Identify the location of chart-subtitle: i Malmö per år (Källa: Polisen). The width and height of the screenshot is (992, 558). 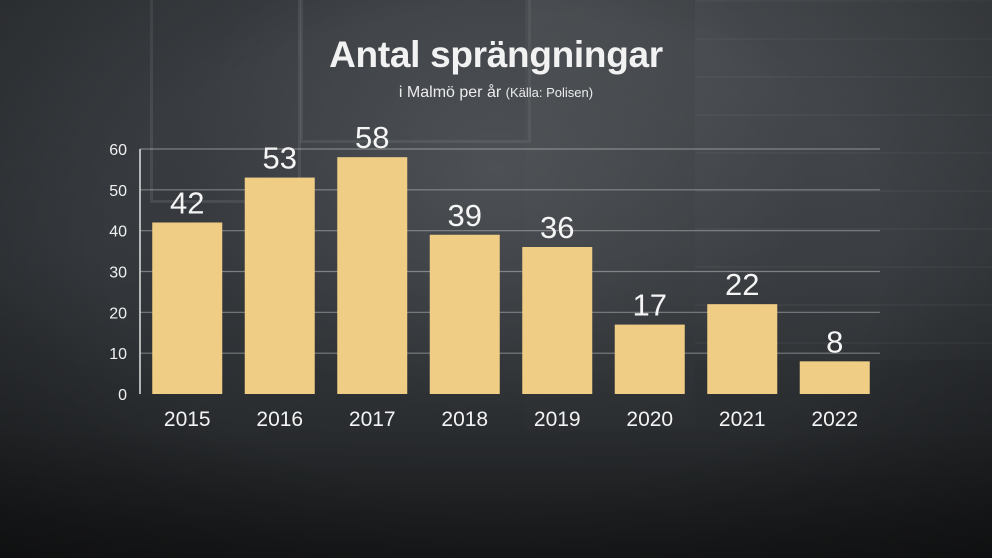
(496, 93).